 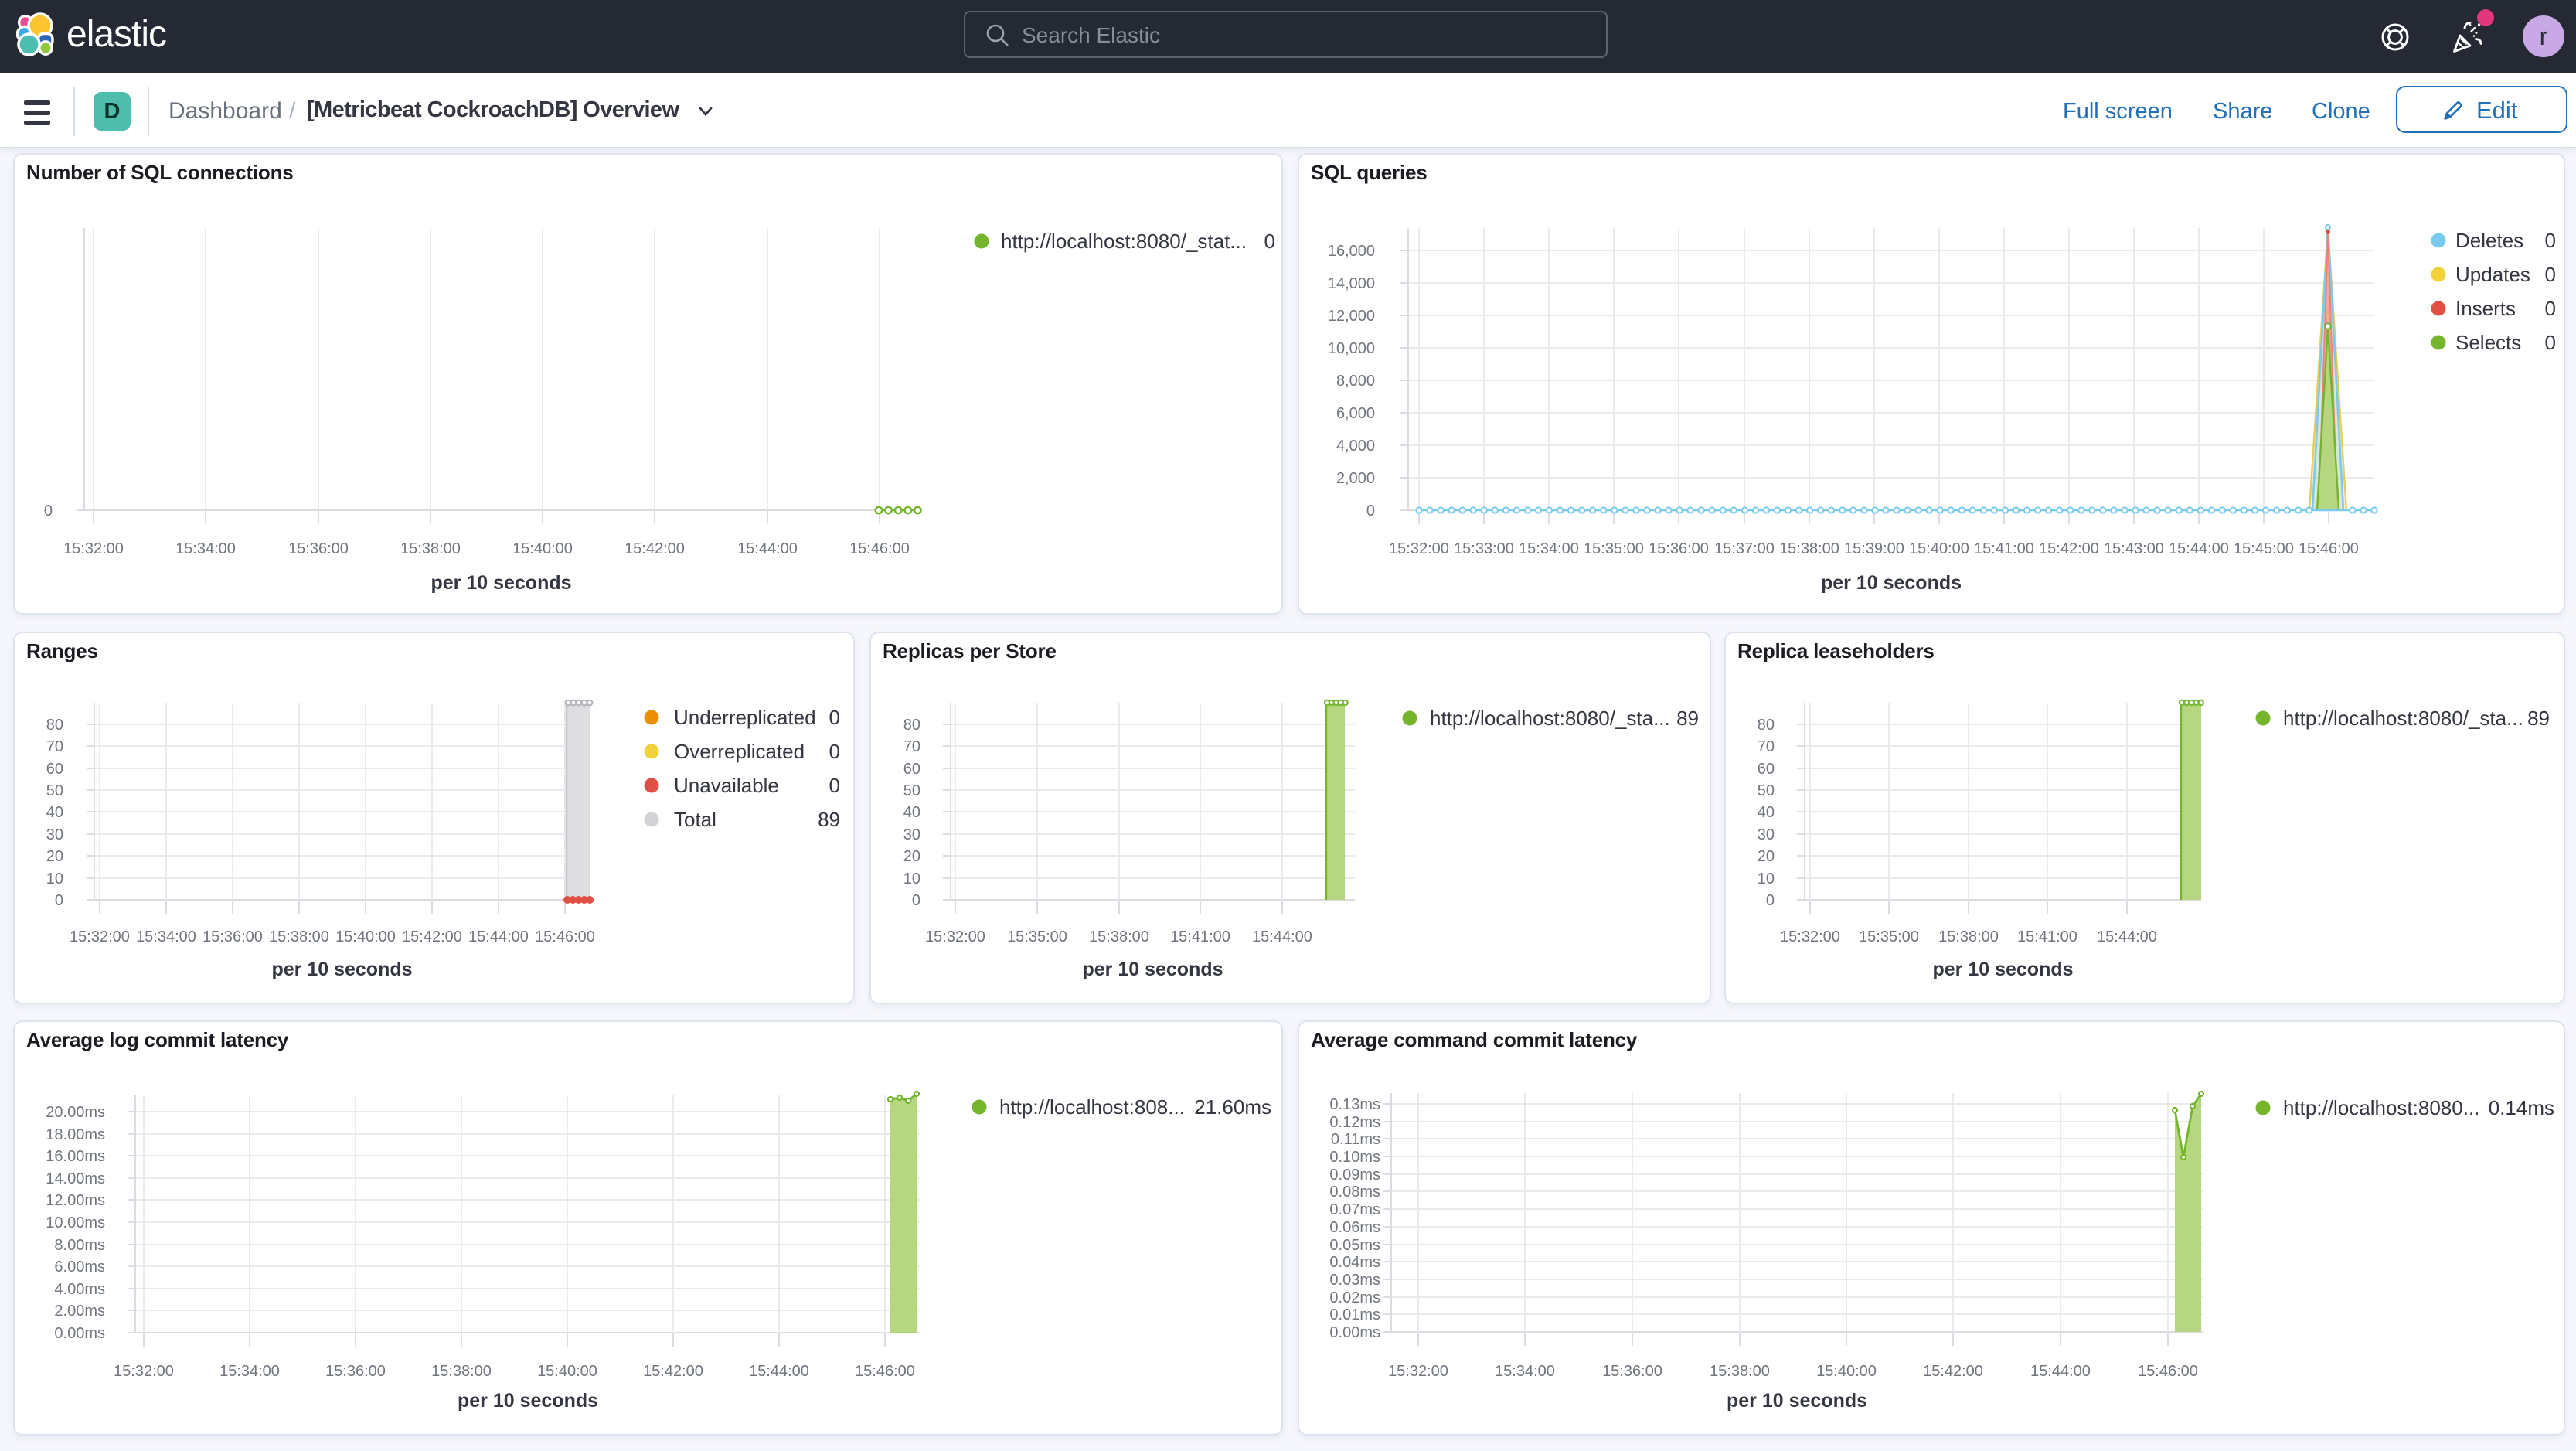 What do you see at coordinates (1351, 316) in the screenshot?
I see `svg-text: 12,000` at bounding box center [1351, 316].